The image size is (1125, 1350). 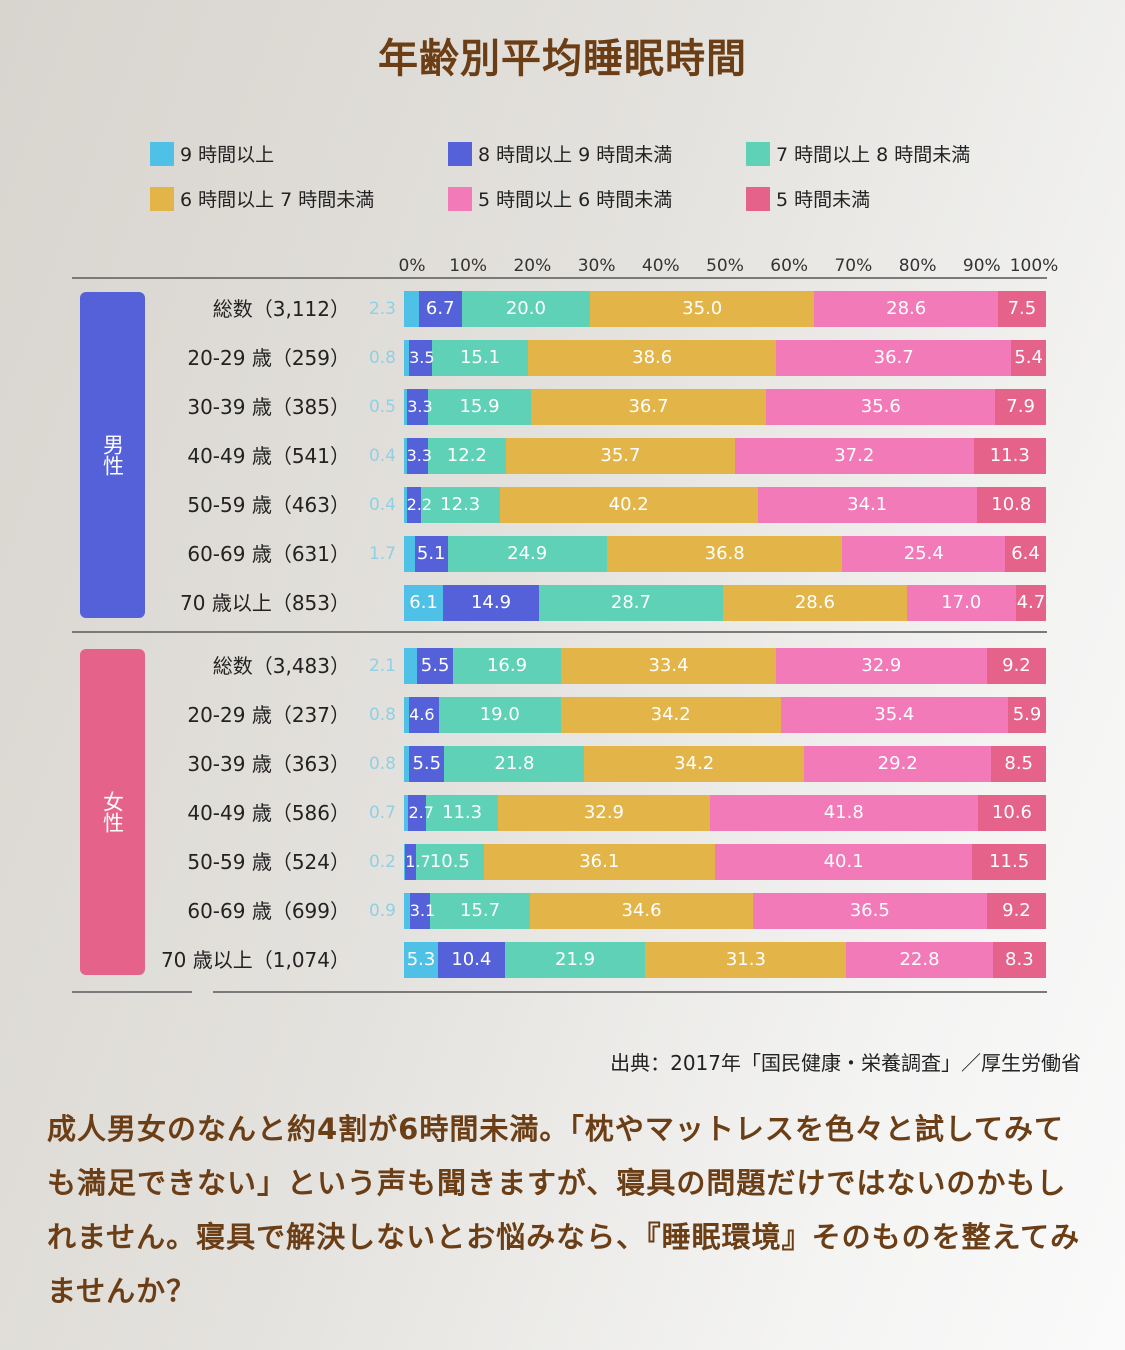 What do you see at coordinates (652, 358) in the screenshot?
I see `bar-segment: 38.6` at bounding box center [652, 358].